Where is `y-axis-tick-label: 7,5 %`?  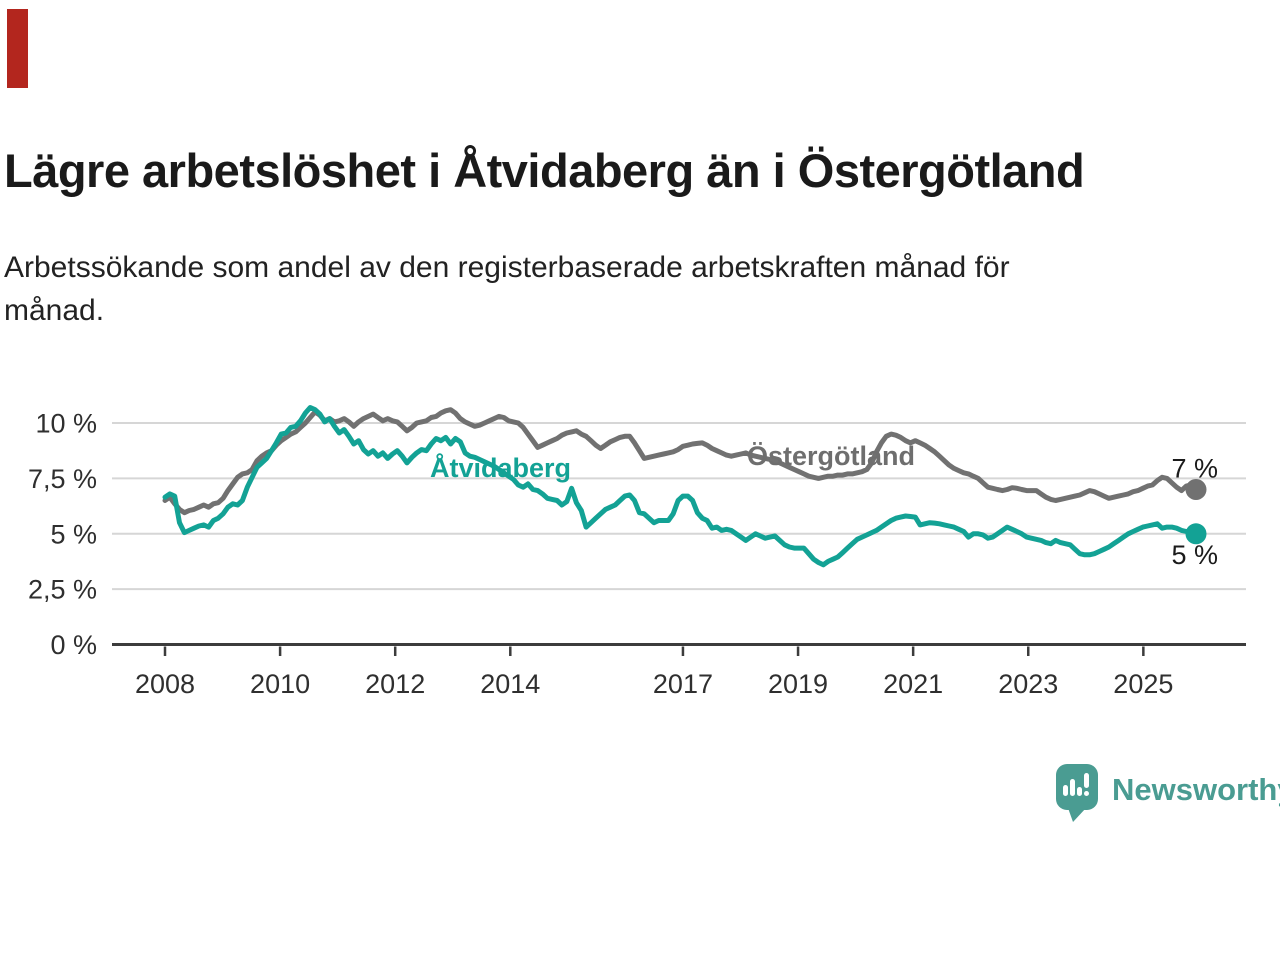
y-axis-tick-label: 7,5 % is located at coordinates (62, 479).